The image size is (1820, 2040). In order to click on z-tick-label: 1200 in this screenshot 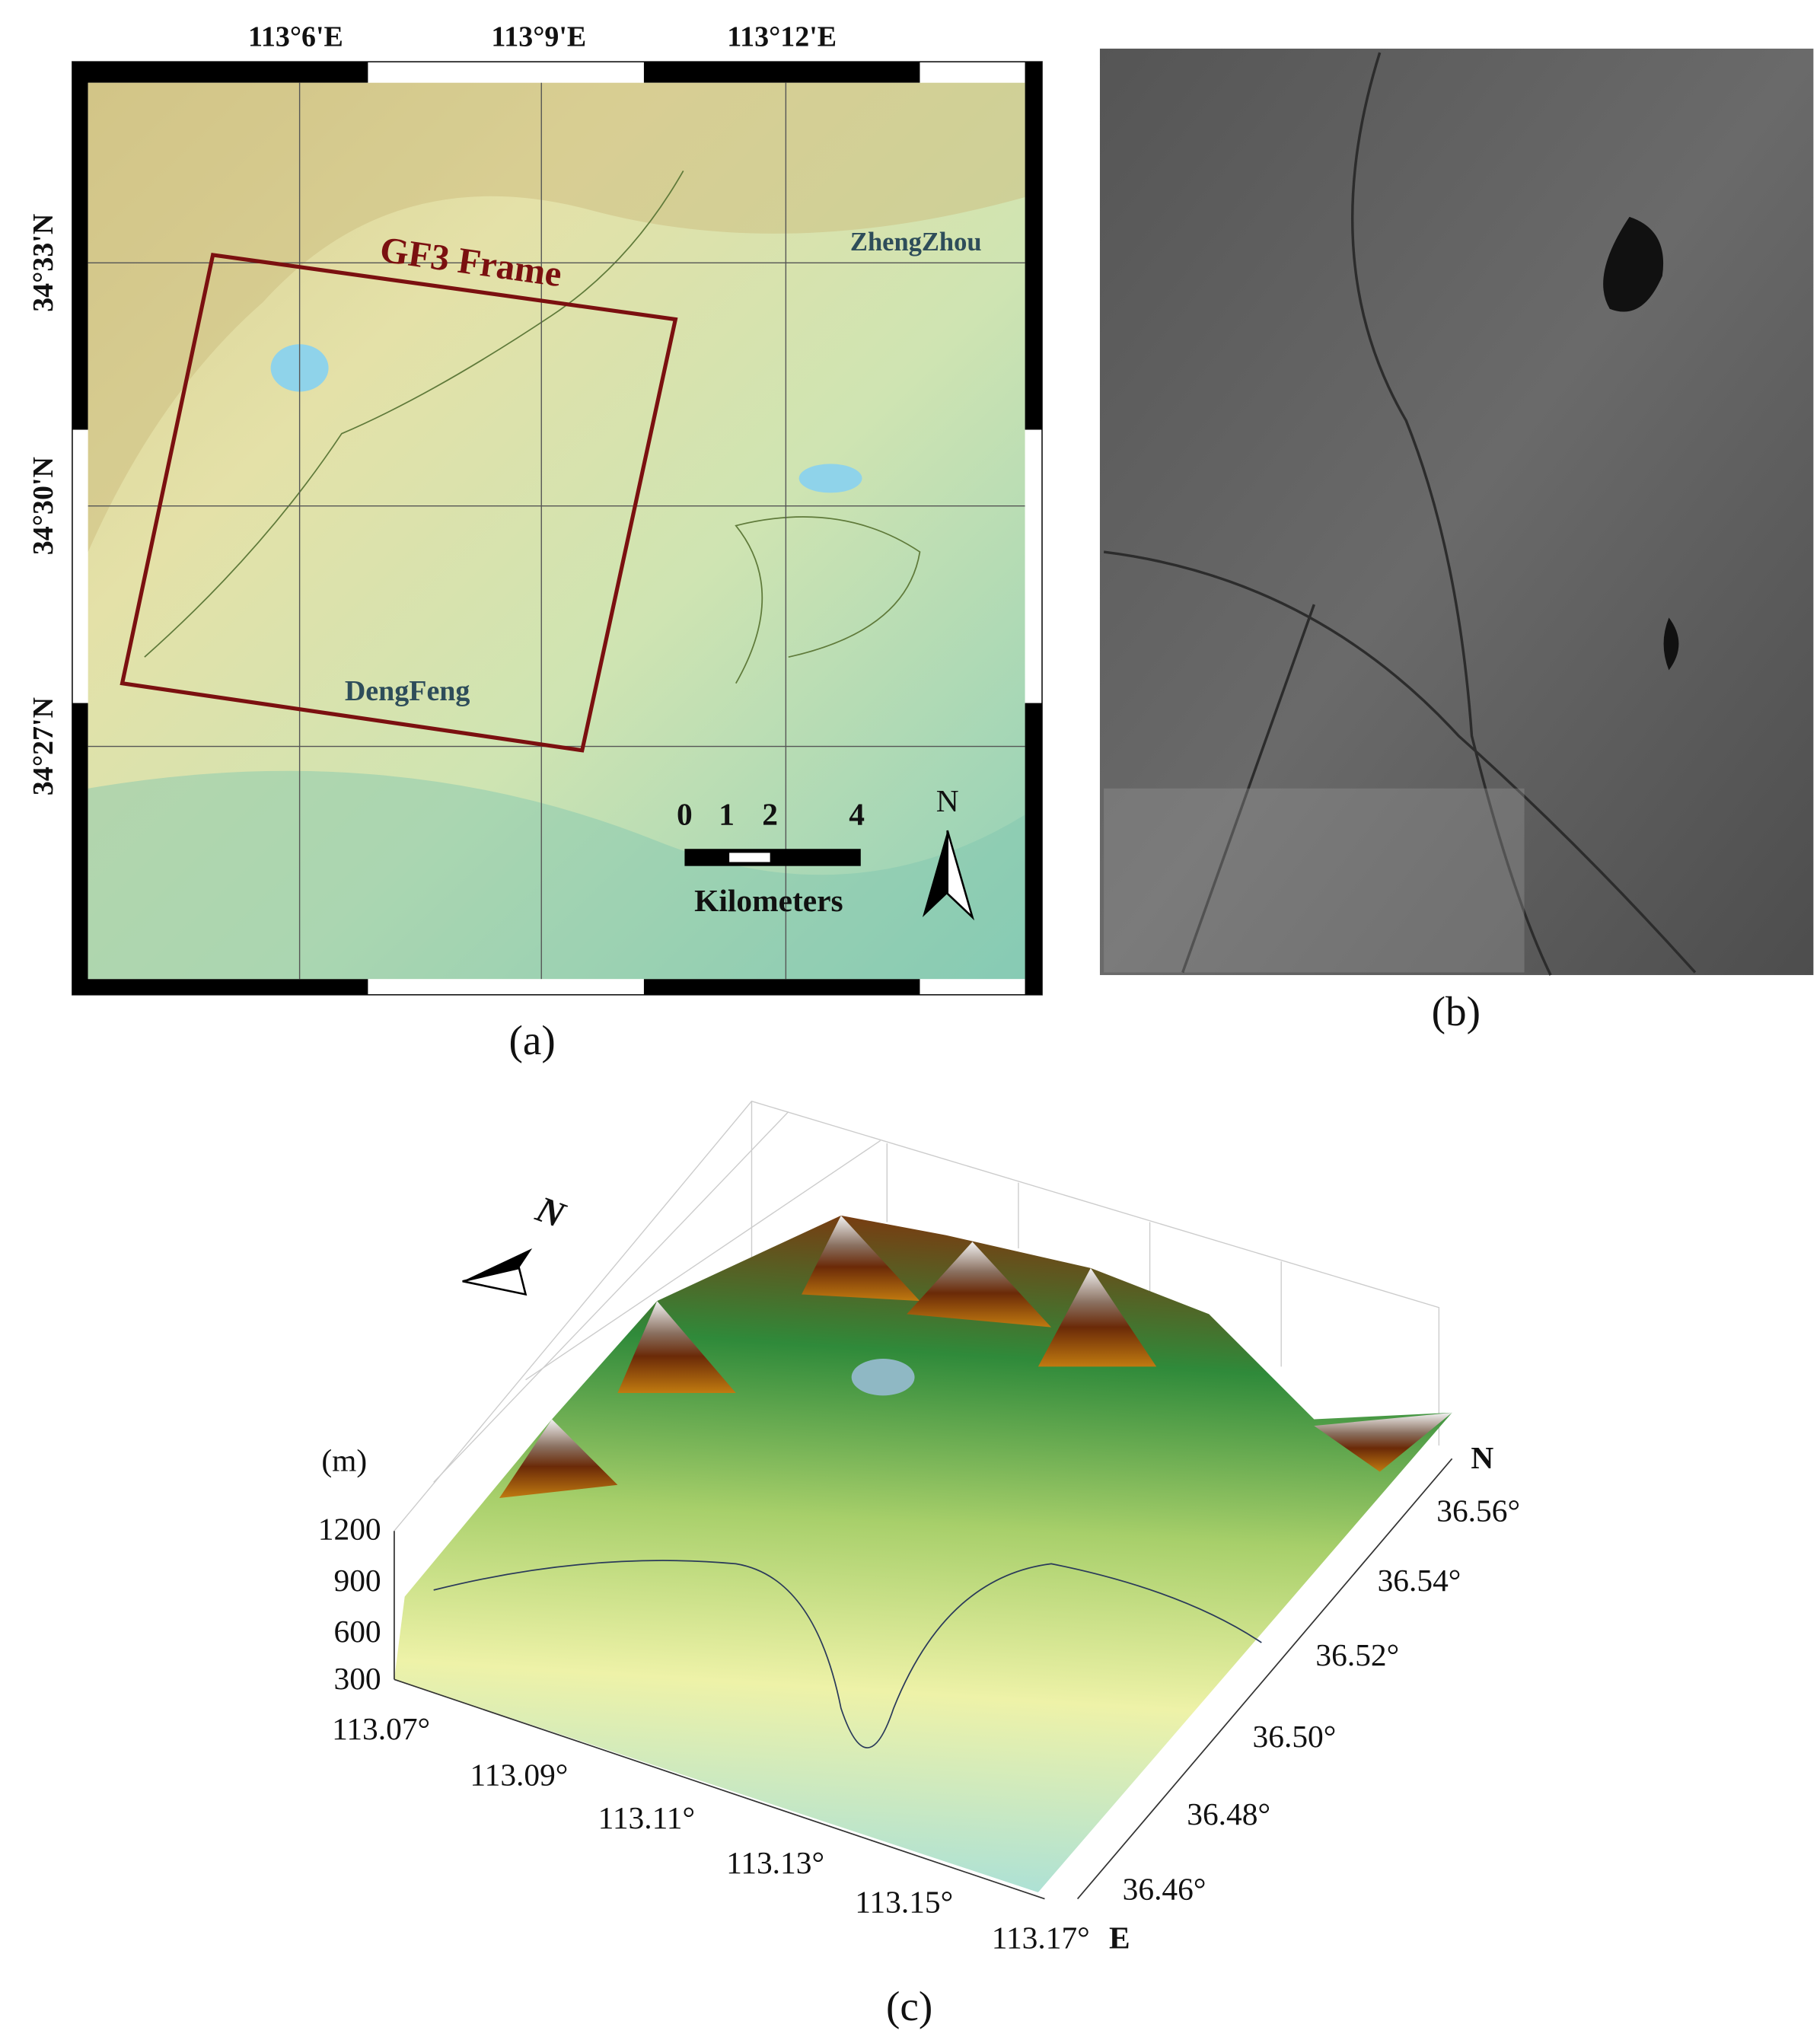, I will do `click(349, 1528)`.